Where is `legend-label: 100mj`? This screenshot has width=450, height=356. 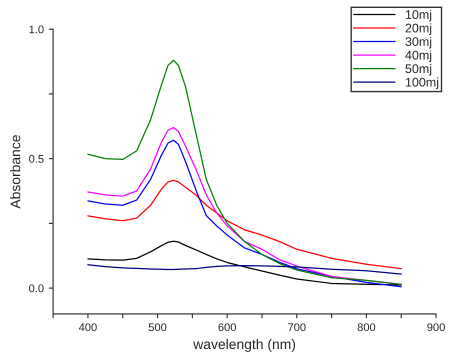 legend-label: 100mj is located at coordinates (422, 83).